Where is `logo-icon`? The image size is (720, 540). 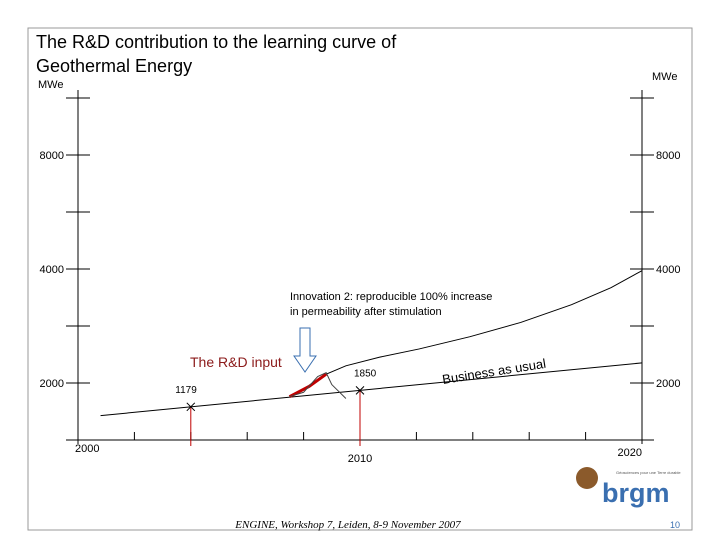
logo-icon is located at coordinates (587, 478).